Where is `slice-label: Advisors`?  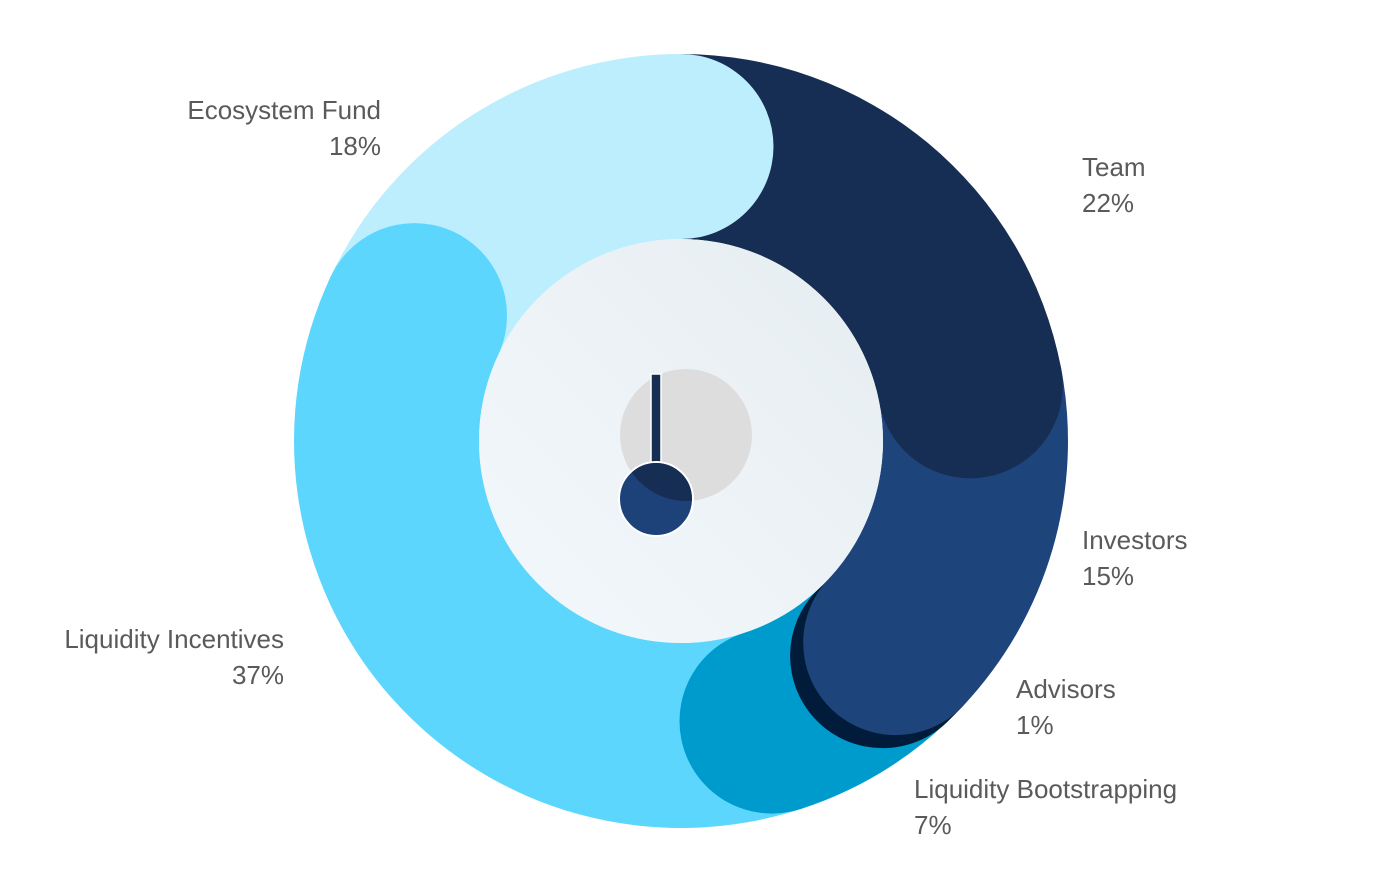 slice-label: Advisors is located at coordinates (1066, 689).